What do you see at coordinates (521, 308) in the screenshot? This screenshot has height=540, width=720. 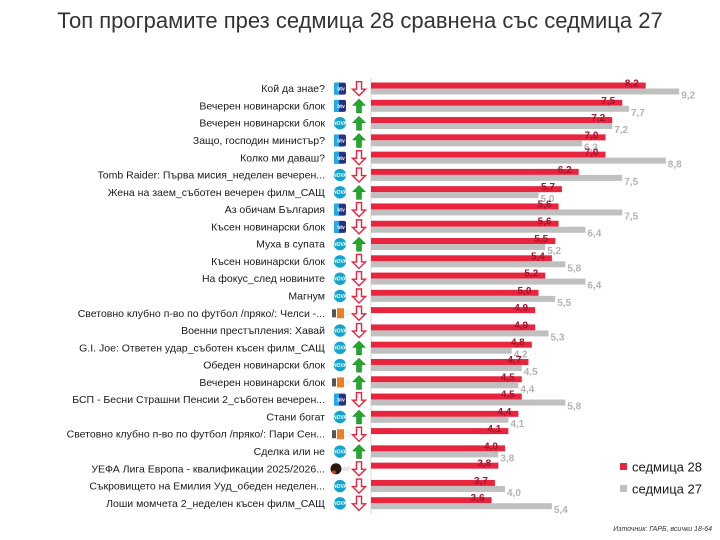 I see `value-label-week28: 4,9` at bounding box center [521, 308].